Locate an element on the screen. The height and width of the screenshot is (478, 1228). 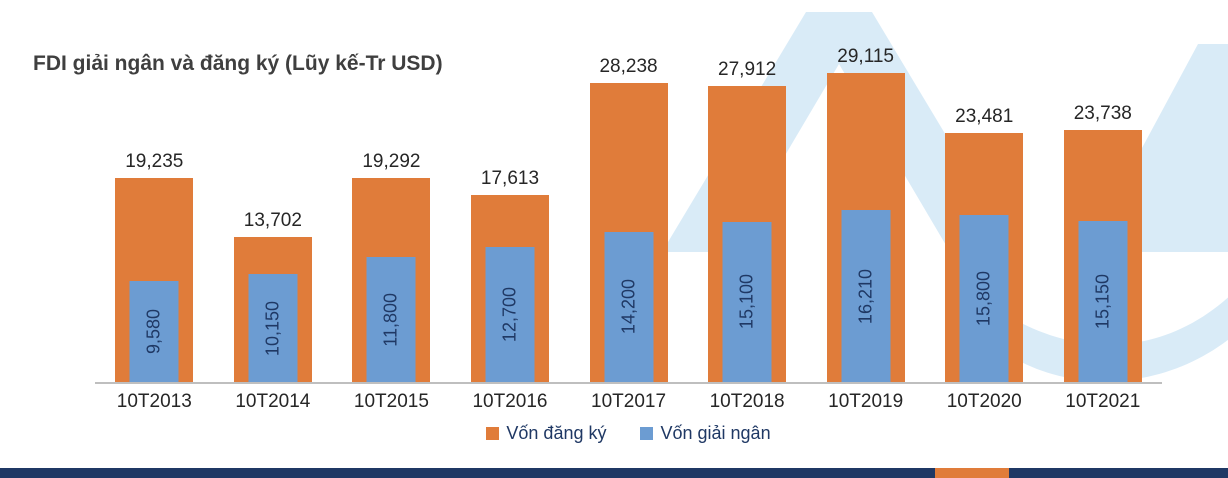
bar-group-10T2018: 27,912 15,100 is located at coordinates (747, 220).